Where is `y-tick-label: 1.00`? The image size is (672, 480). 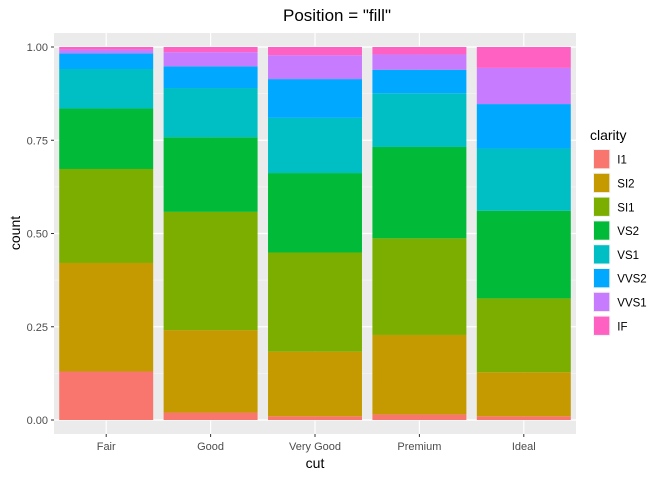
y-tick-label: 1.00 is located at coordinates (37, 48).